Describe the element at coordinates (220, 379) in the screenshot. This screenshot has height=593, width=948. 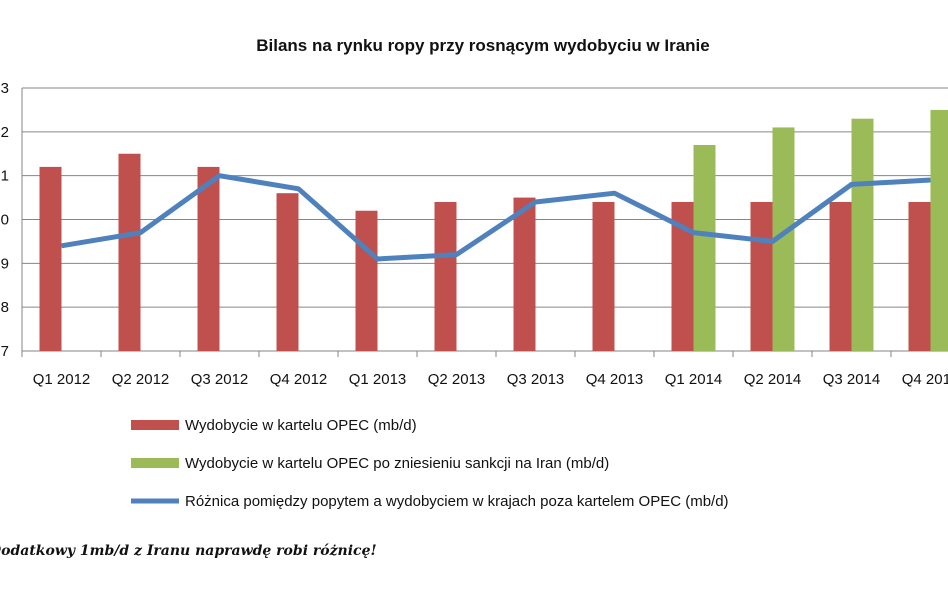
I see `x-tick-label: Q3 2012` at that location.